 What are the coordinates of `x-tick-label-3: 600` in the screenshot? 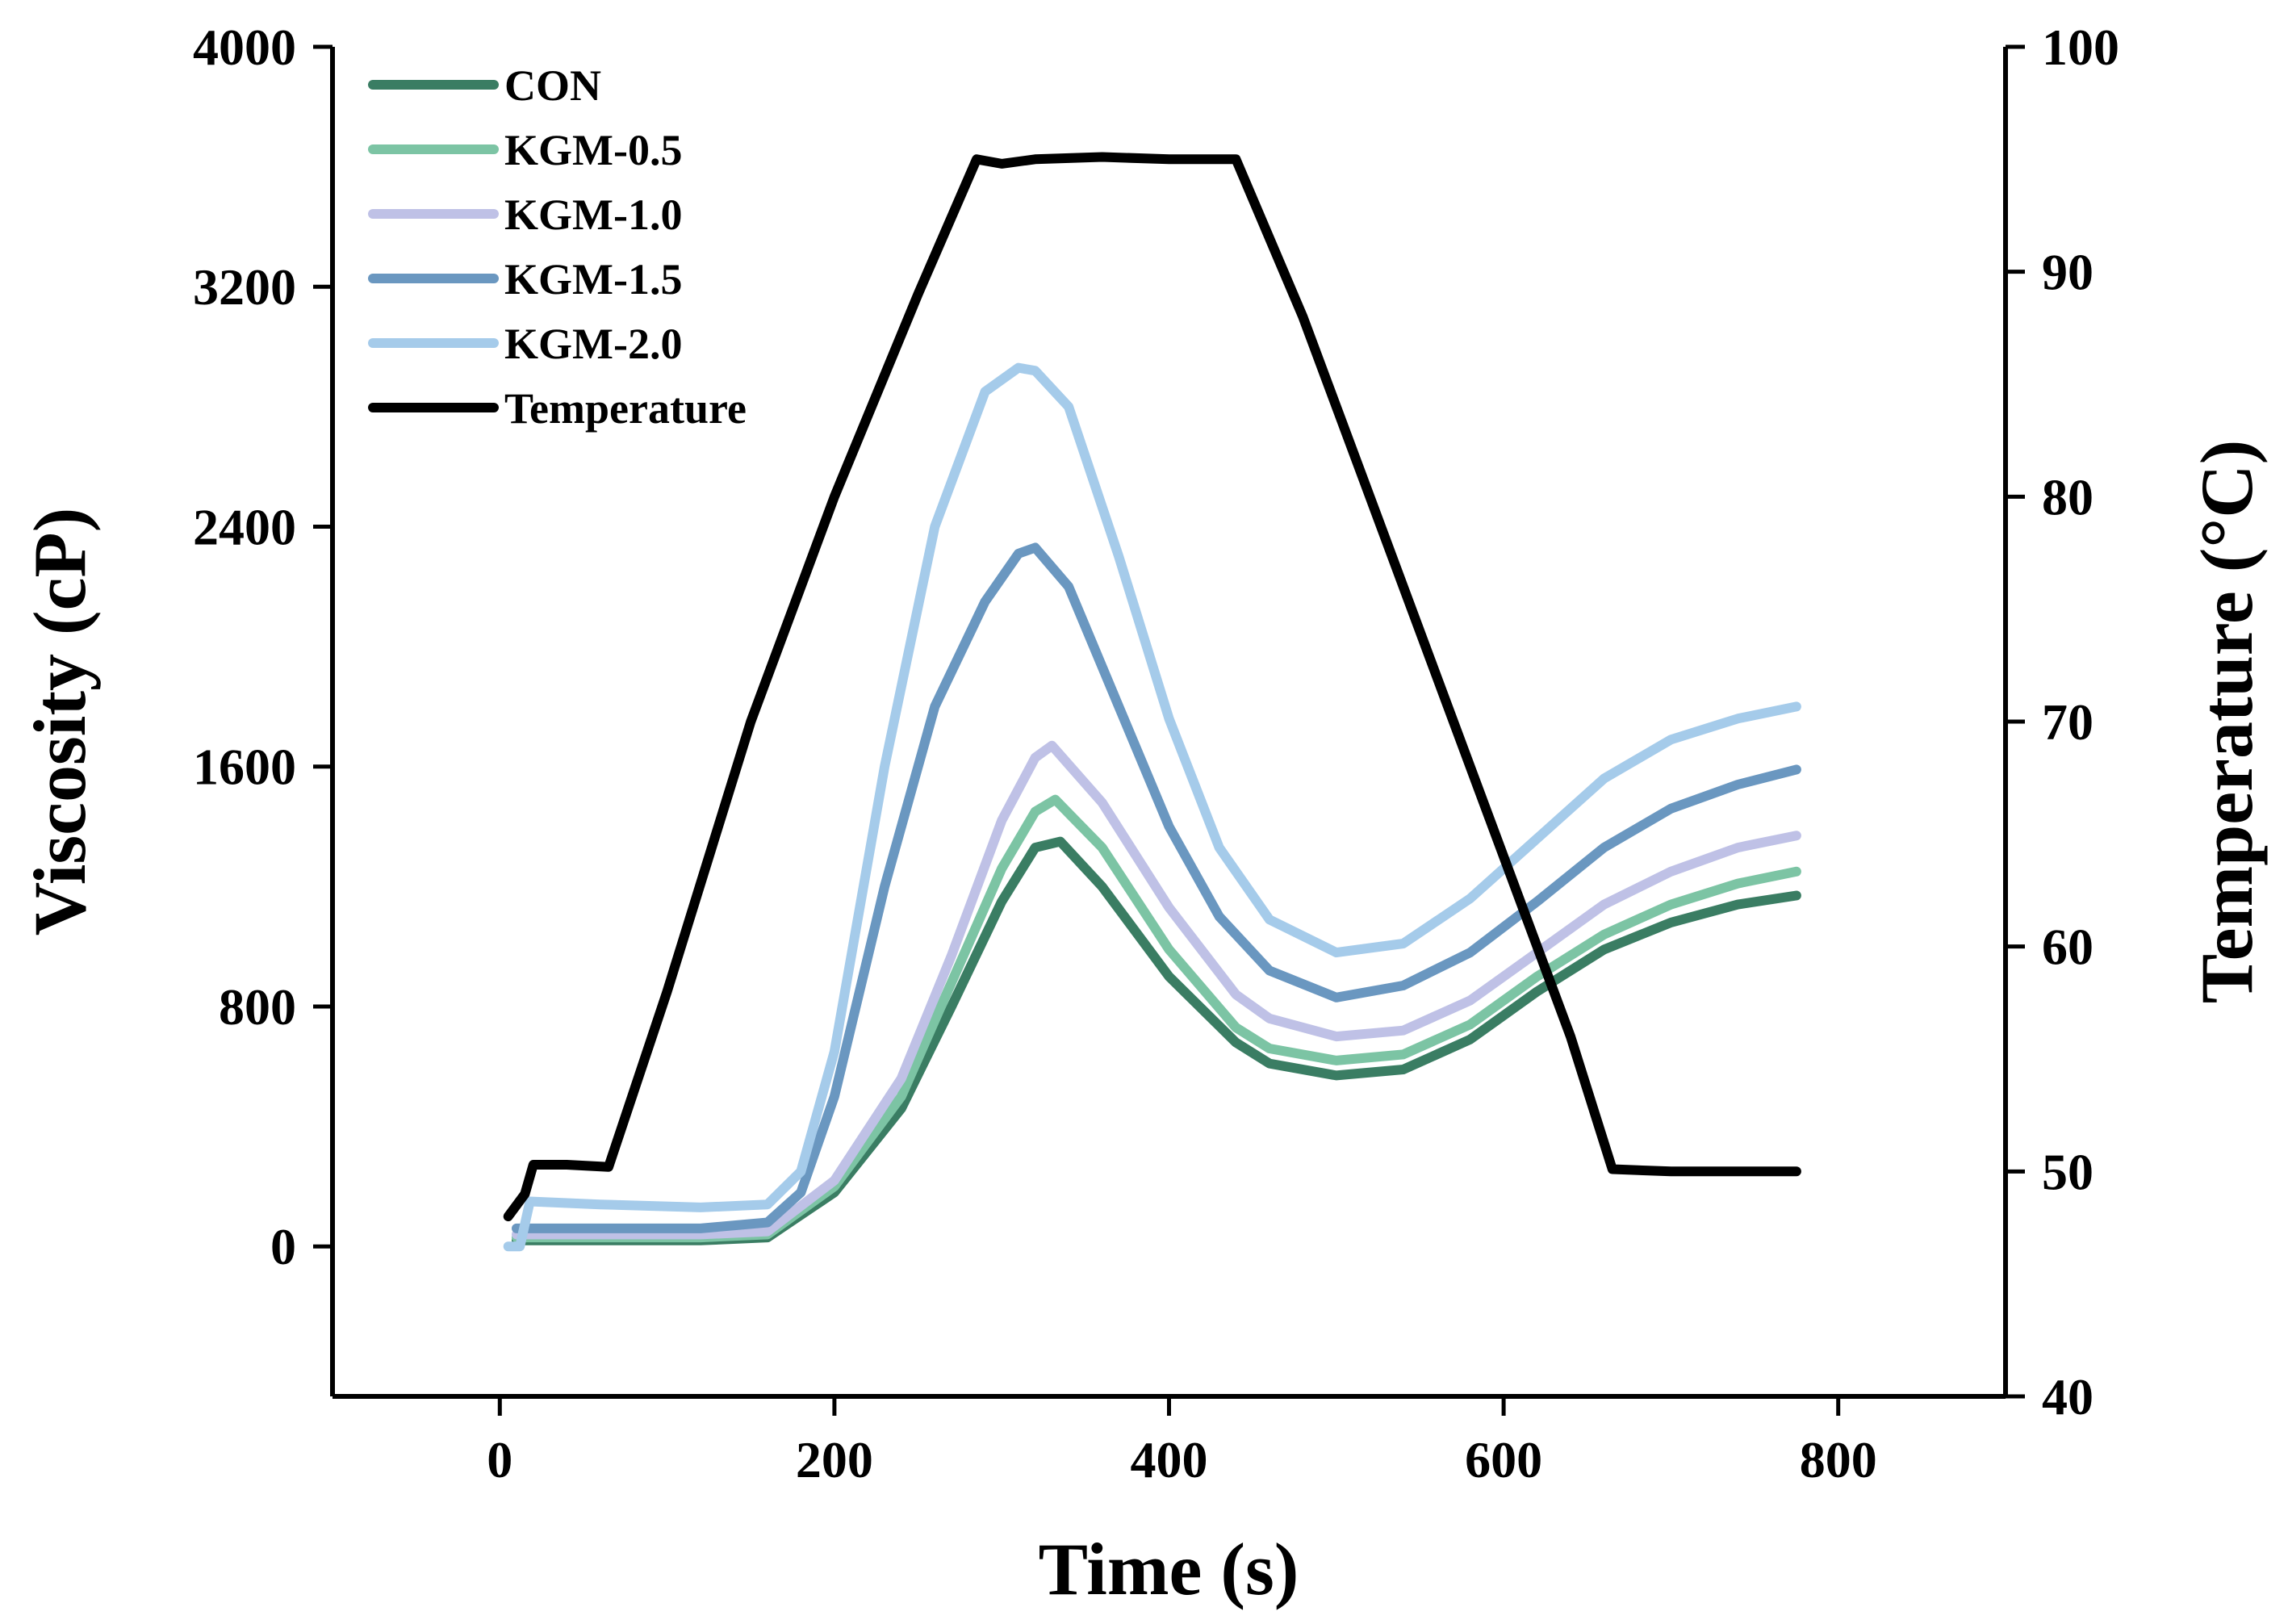 It's located at (1504, 1459).